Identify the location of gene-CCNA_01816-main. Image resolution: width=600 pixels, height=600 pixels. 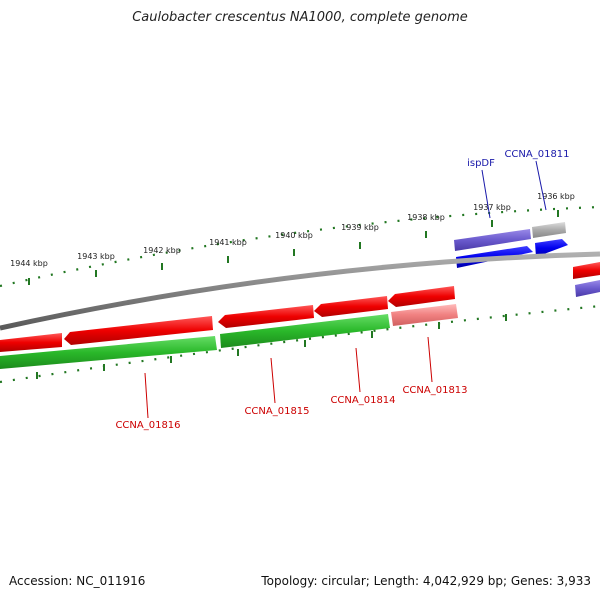
(138, 330).